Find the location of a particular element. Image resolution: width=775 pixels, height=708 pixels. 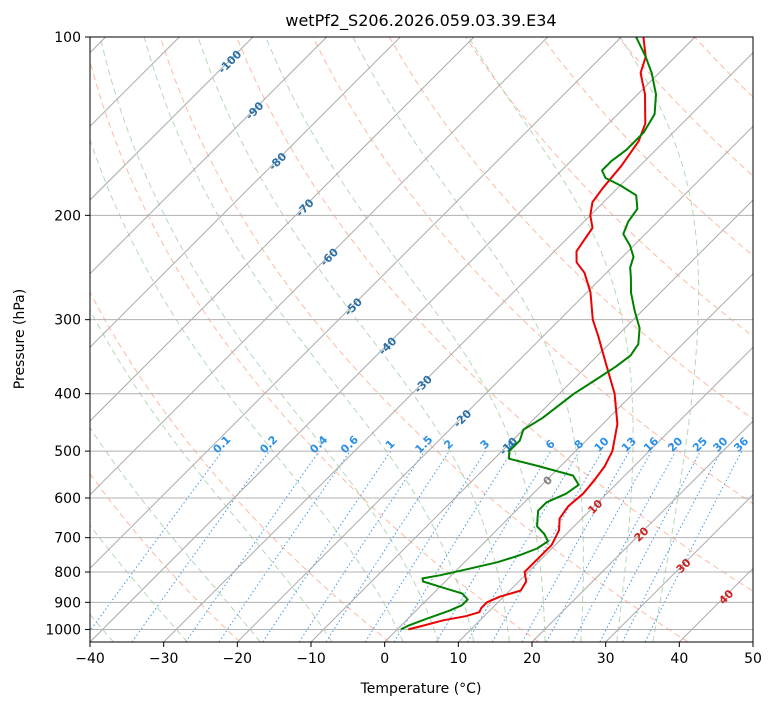

y-tick-label: 1000 is located at coordinates (63, 630).